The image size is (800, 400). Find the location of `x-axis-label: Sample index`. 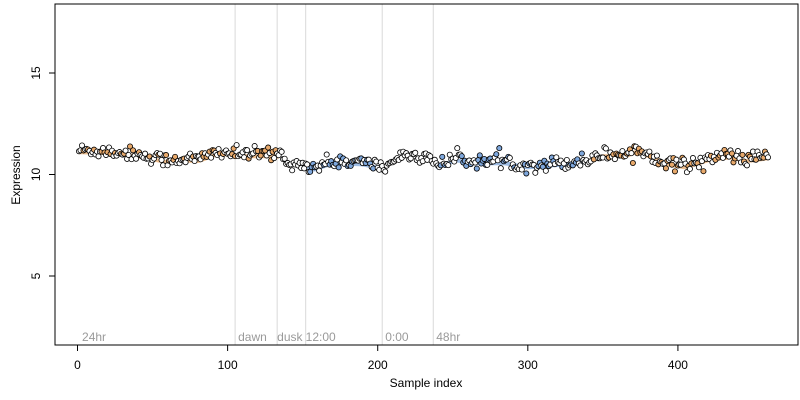

x-axis-label: Sample index is located at coordinates (426, 383).